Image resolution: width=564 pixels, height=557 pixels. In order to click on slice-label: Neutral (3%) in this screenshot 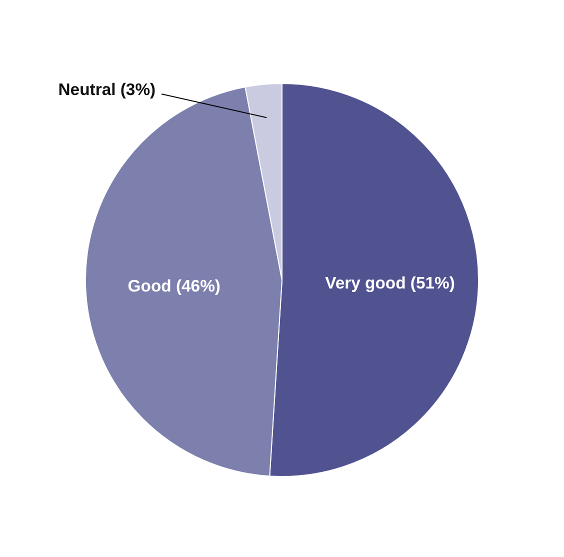, I will do `click(107, 90)`.